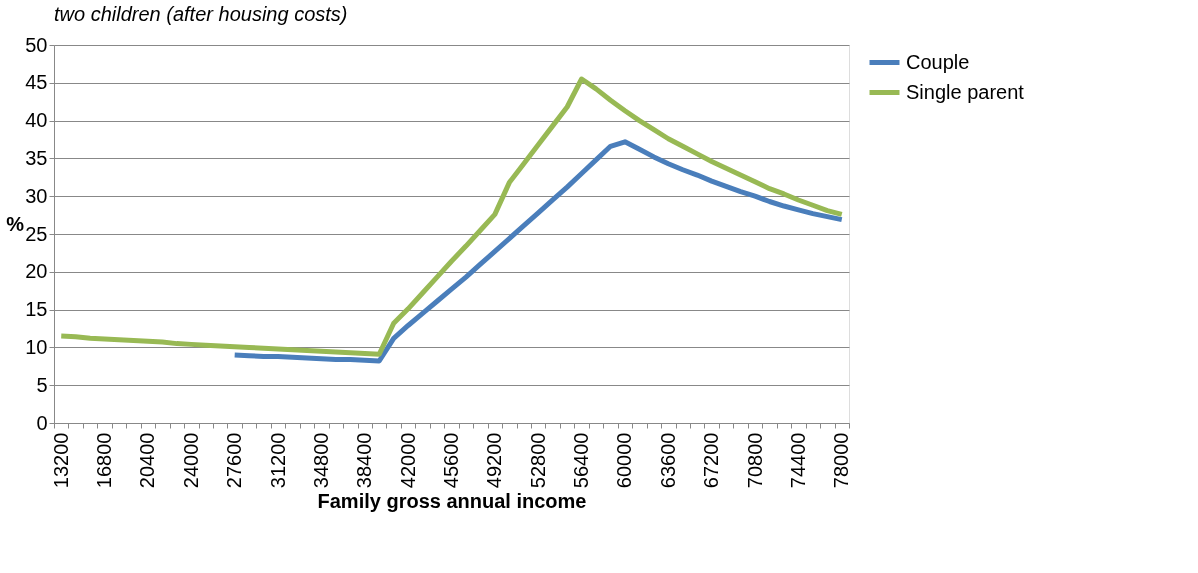 This screenshot has width=1198, height=573. What do you see at coordinates (797, 460) in the screenshot?
I see `x-tick-label: 74400` at bounding box center [797, 460].